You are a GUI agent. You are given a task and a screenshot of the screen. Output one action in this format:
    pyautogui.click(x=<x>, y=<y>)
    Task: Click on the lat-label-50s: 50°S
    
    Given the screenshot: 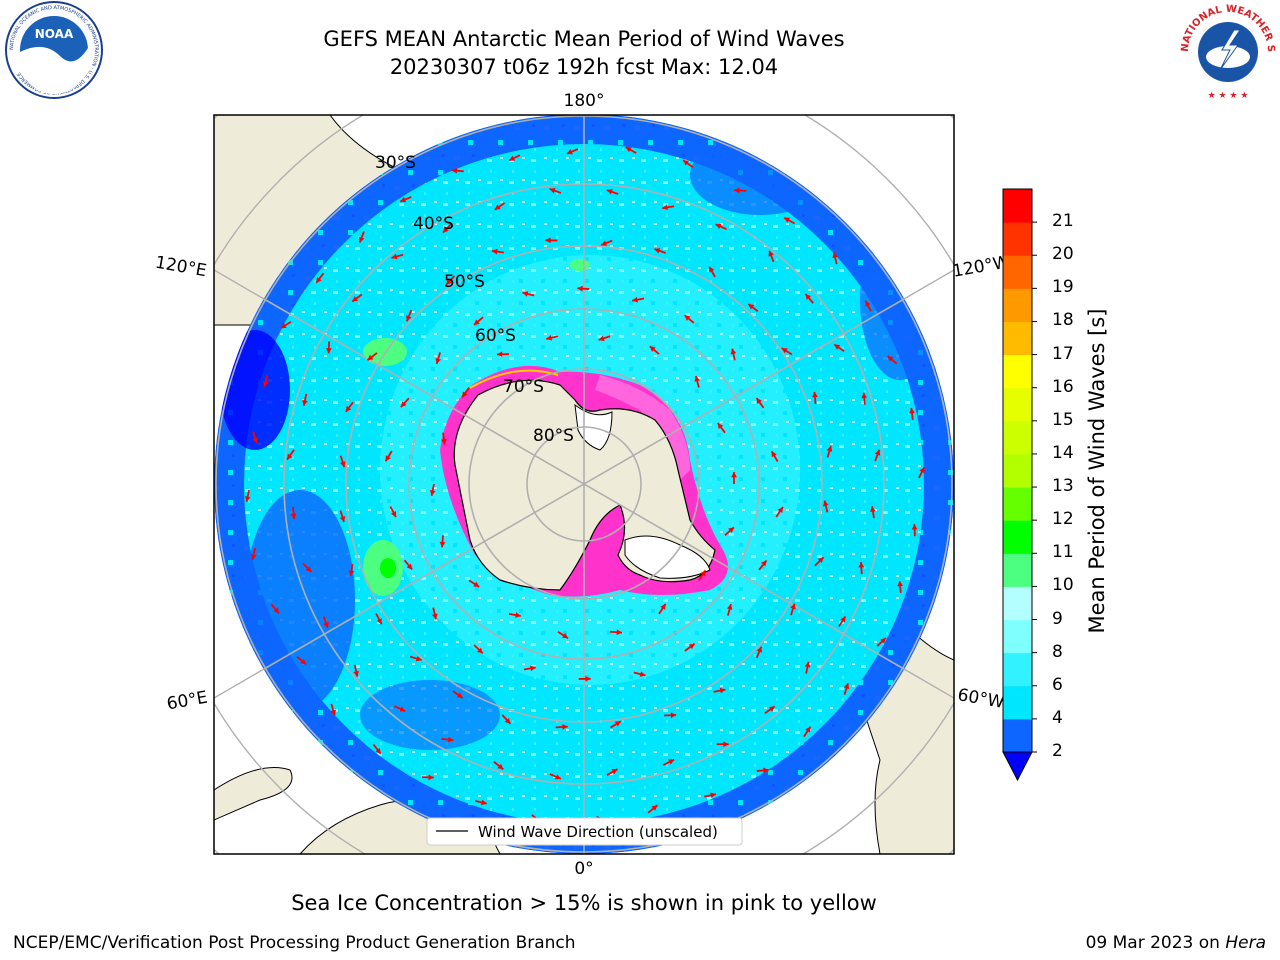 What is the action you would take?
    pyautogui.click(x=464, y=282)
    